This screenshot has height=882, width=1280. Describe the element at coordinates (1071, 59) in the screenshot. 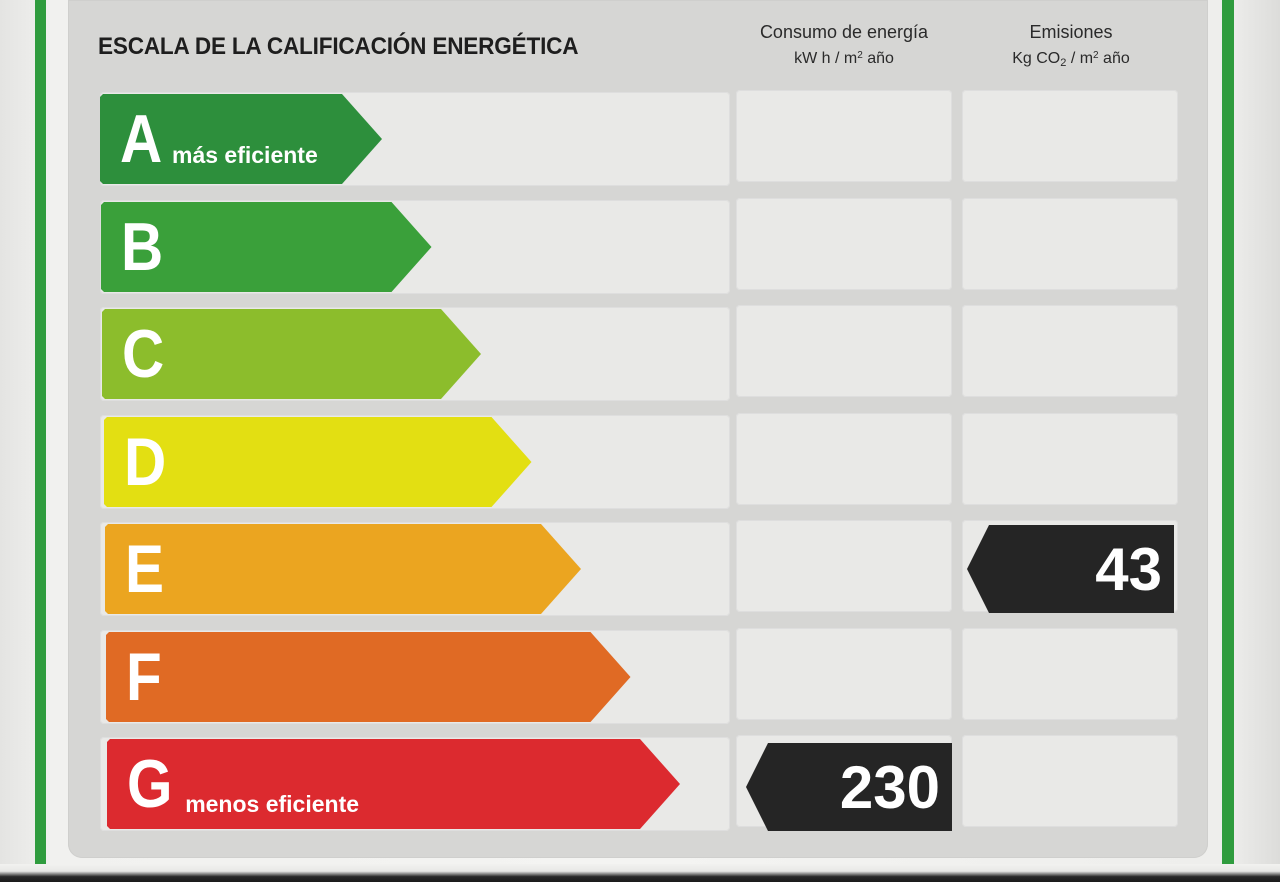

I see `emissions-header-unit: Kg CO2 / m2 año` at that location.